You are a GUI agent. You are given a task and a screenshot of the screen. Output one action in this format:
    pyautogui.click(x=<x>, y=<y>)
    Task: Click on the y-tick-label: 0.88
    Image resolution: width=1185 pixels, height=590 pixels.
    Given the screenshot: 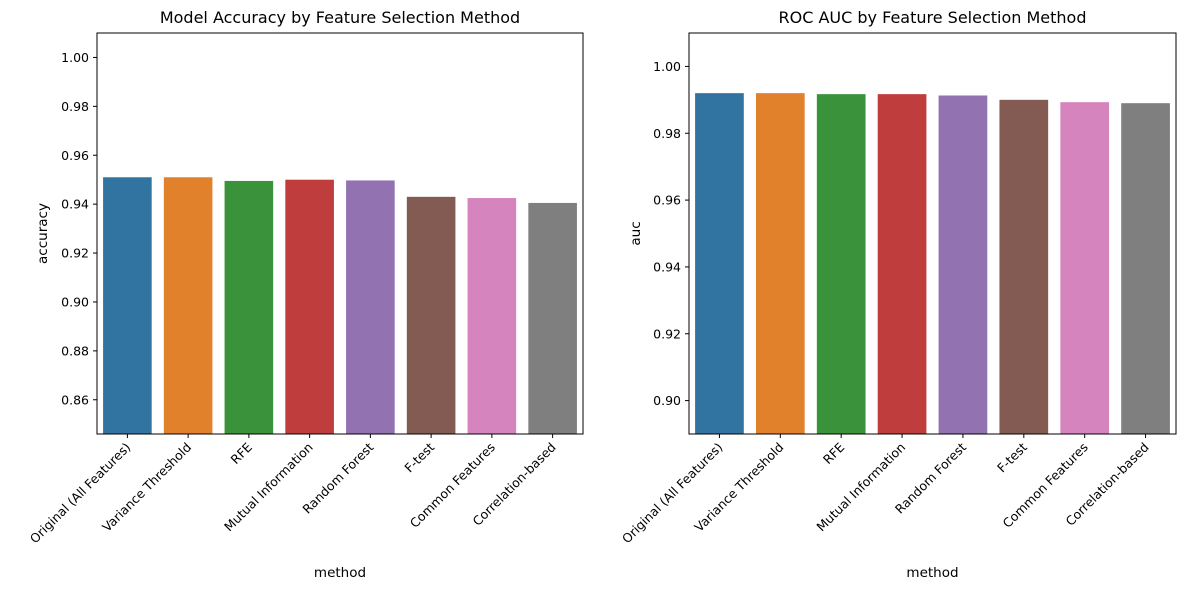 What is the action you would take?
    pyautogui.click(x=75, y=350)
    